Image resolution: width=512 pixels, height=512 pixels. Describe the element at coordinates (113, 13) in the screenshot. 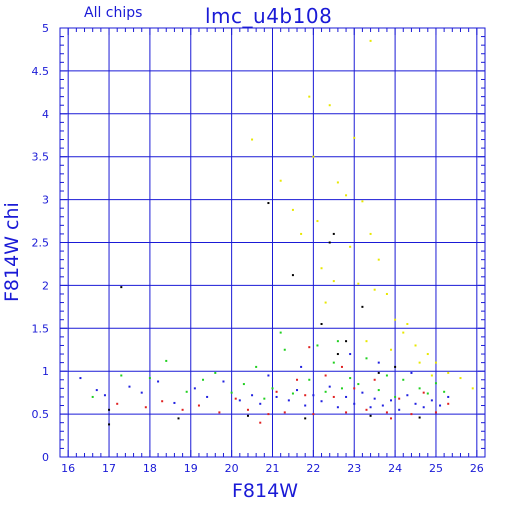

I see `chart-subtitle: All chips` at that location.